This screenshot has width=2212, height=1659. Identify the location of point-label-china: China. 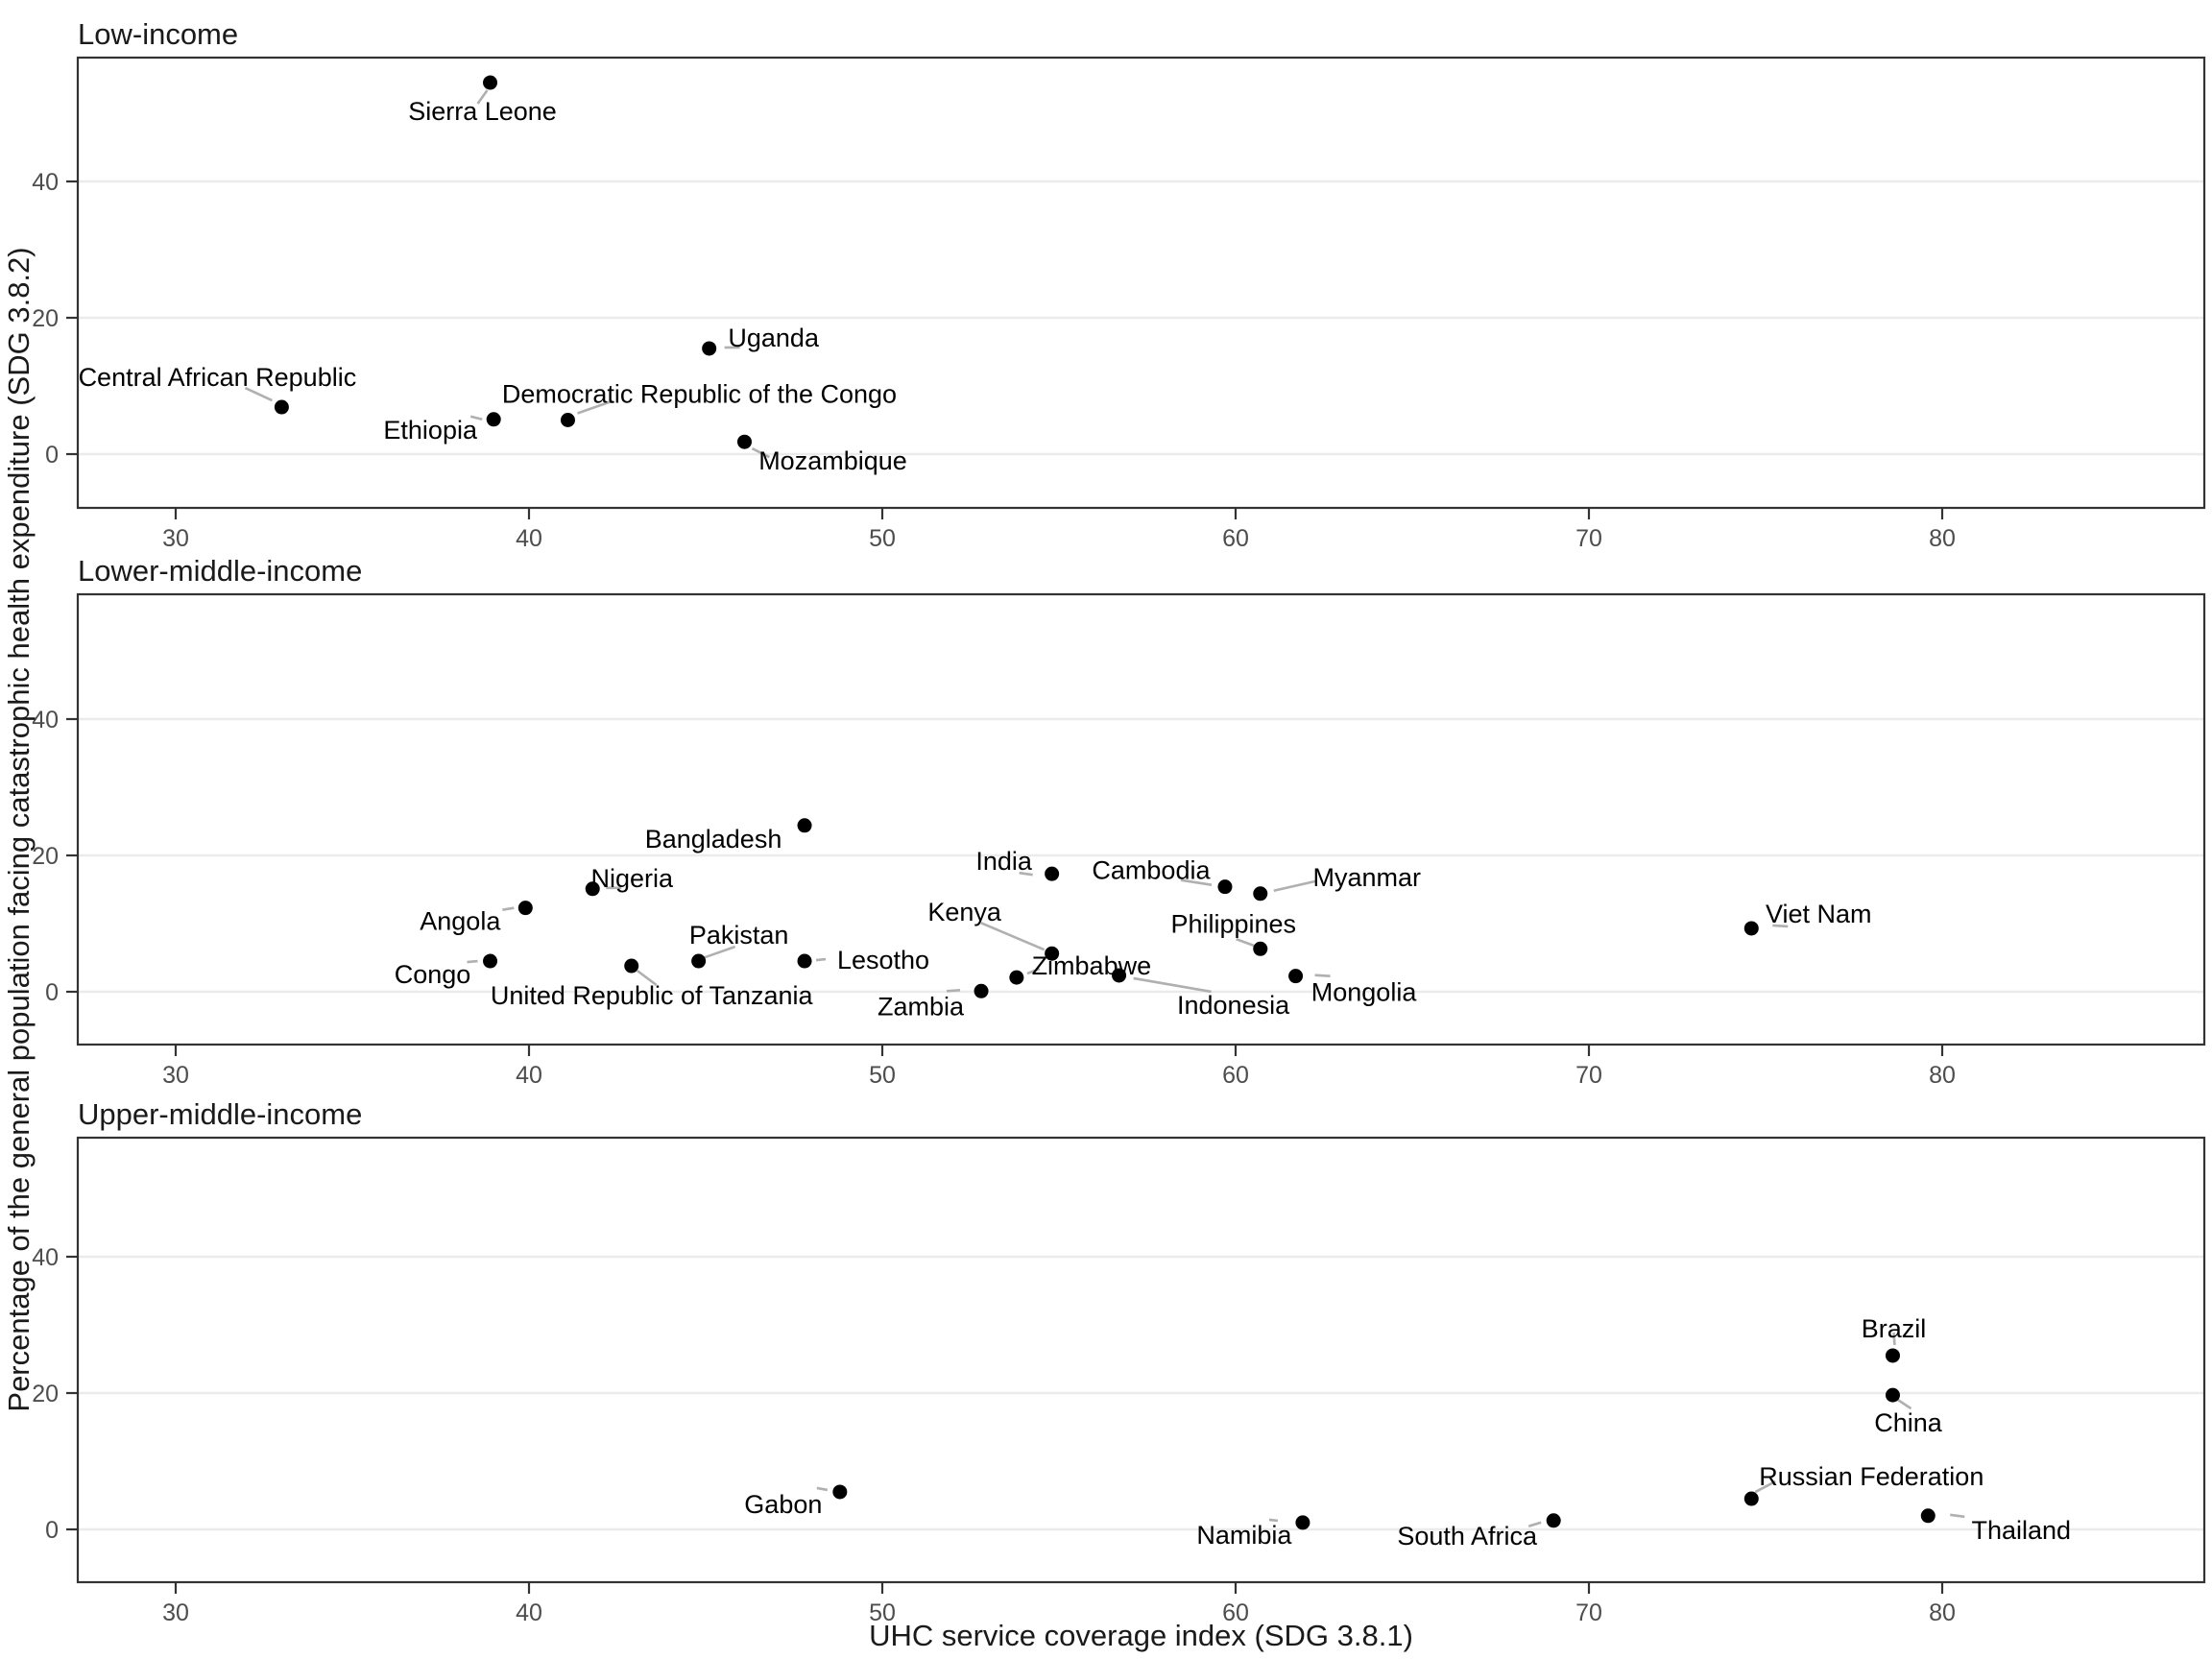
(1909, 1423).